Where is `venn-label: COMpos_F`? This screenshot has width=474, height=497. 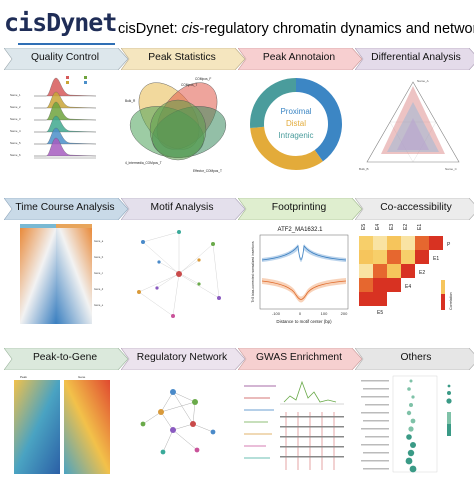
venn-label: COMpos_F is located at coordinates (203, 79).